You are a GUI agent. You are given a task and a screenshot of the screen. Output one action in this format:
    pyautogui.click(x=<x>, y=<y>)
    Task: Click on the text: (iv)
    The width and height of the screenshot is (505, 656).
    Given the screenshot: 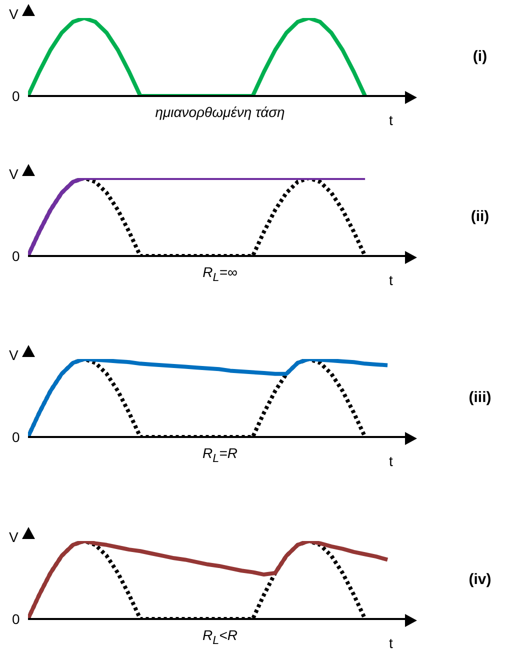 What is the action you would take?
    pyautogui.click(x=480, y=579)
    